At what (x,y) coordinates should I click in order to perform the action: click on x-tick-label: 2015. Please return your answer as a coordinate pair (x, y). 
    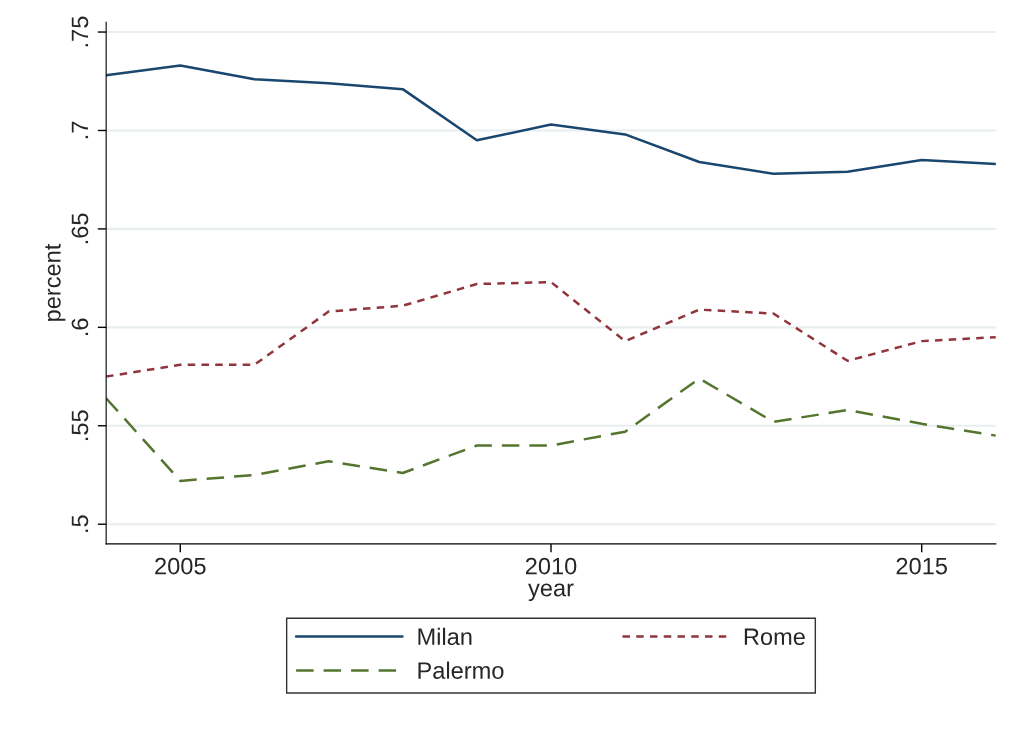
    Looking at the image, I should click on (921, 566).